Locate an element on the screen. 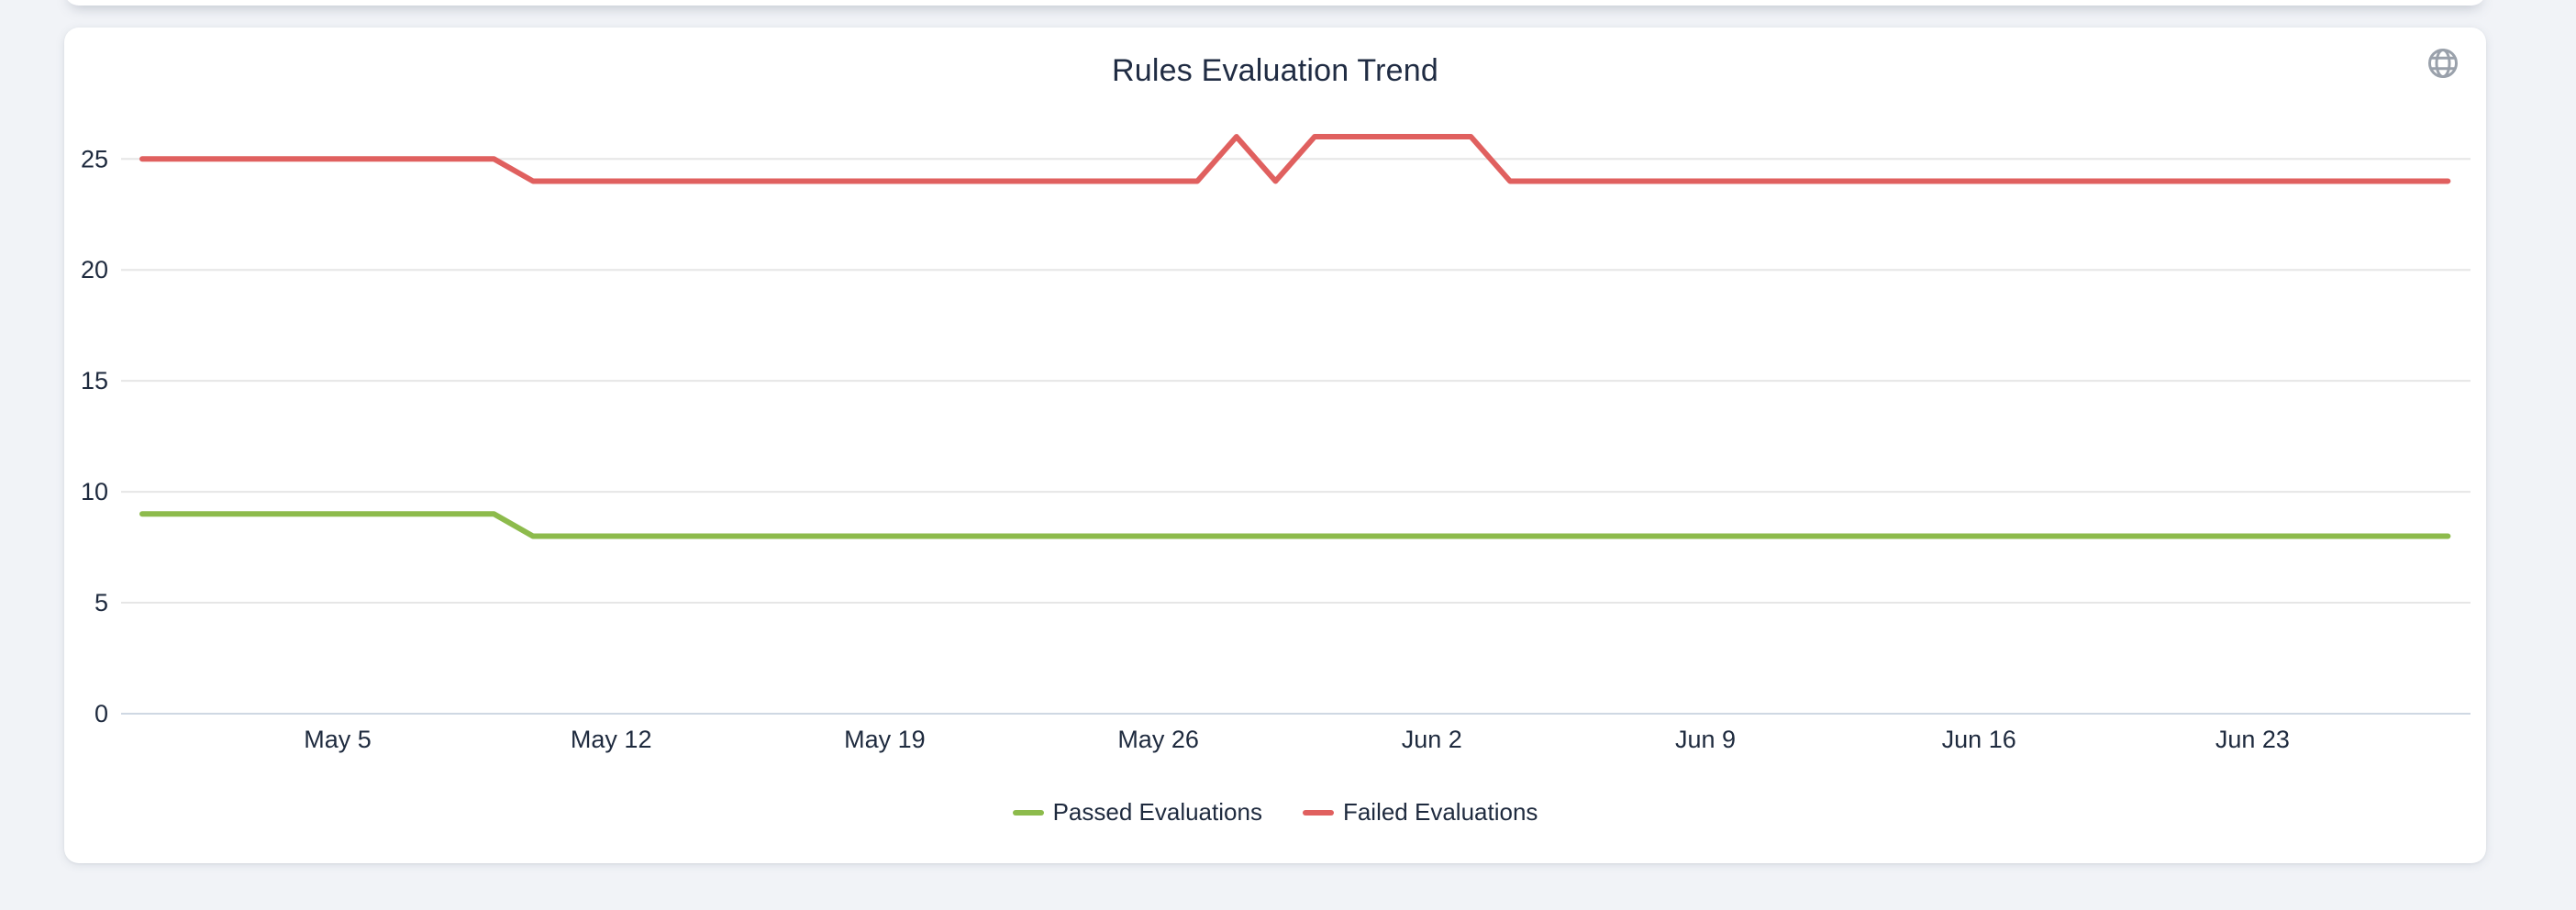 The image size is (2576, 910). x-tick-label: May 26 is located at coordinates (1158, 739).